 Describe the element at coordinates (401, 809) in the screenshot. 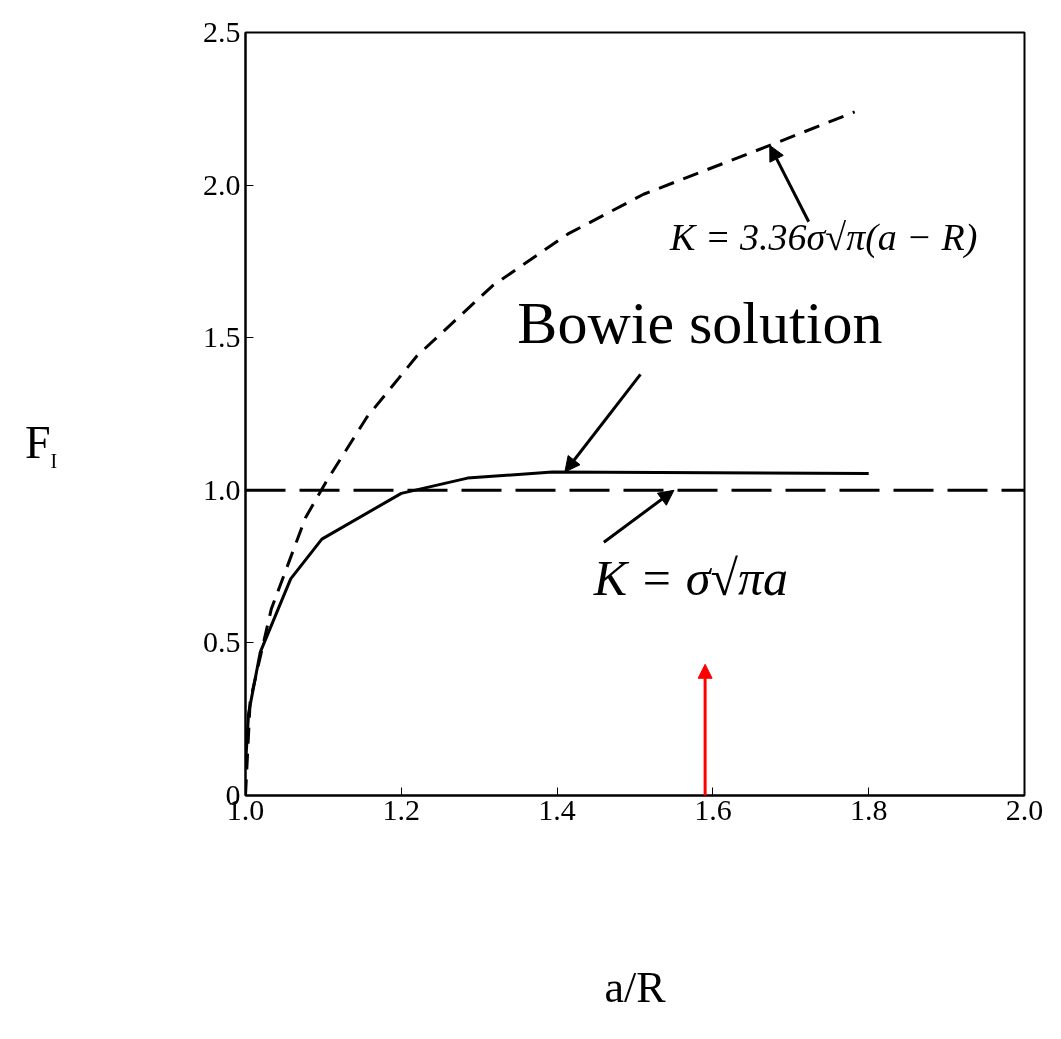

I see `x-tick-label: 1.2` at that location.